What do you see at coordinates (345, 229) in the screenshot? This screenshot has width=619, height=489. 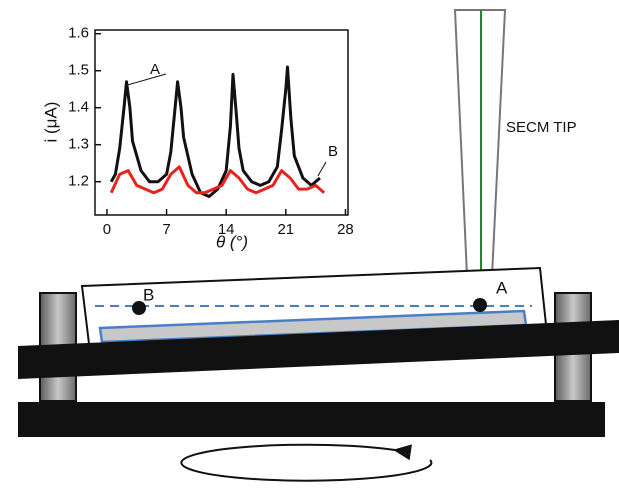 I see `x-tick-label: 28` at bounding box center [345, 229].